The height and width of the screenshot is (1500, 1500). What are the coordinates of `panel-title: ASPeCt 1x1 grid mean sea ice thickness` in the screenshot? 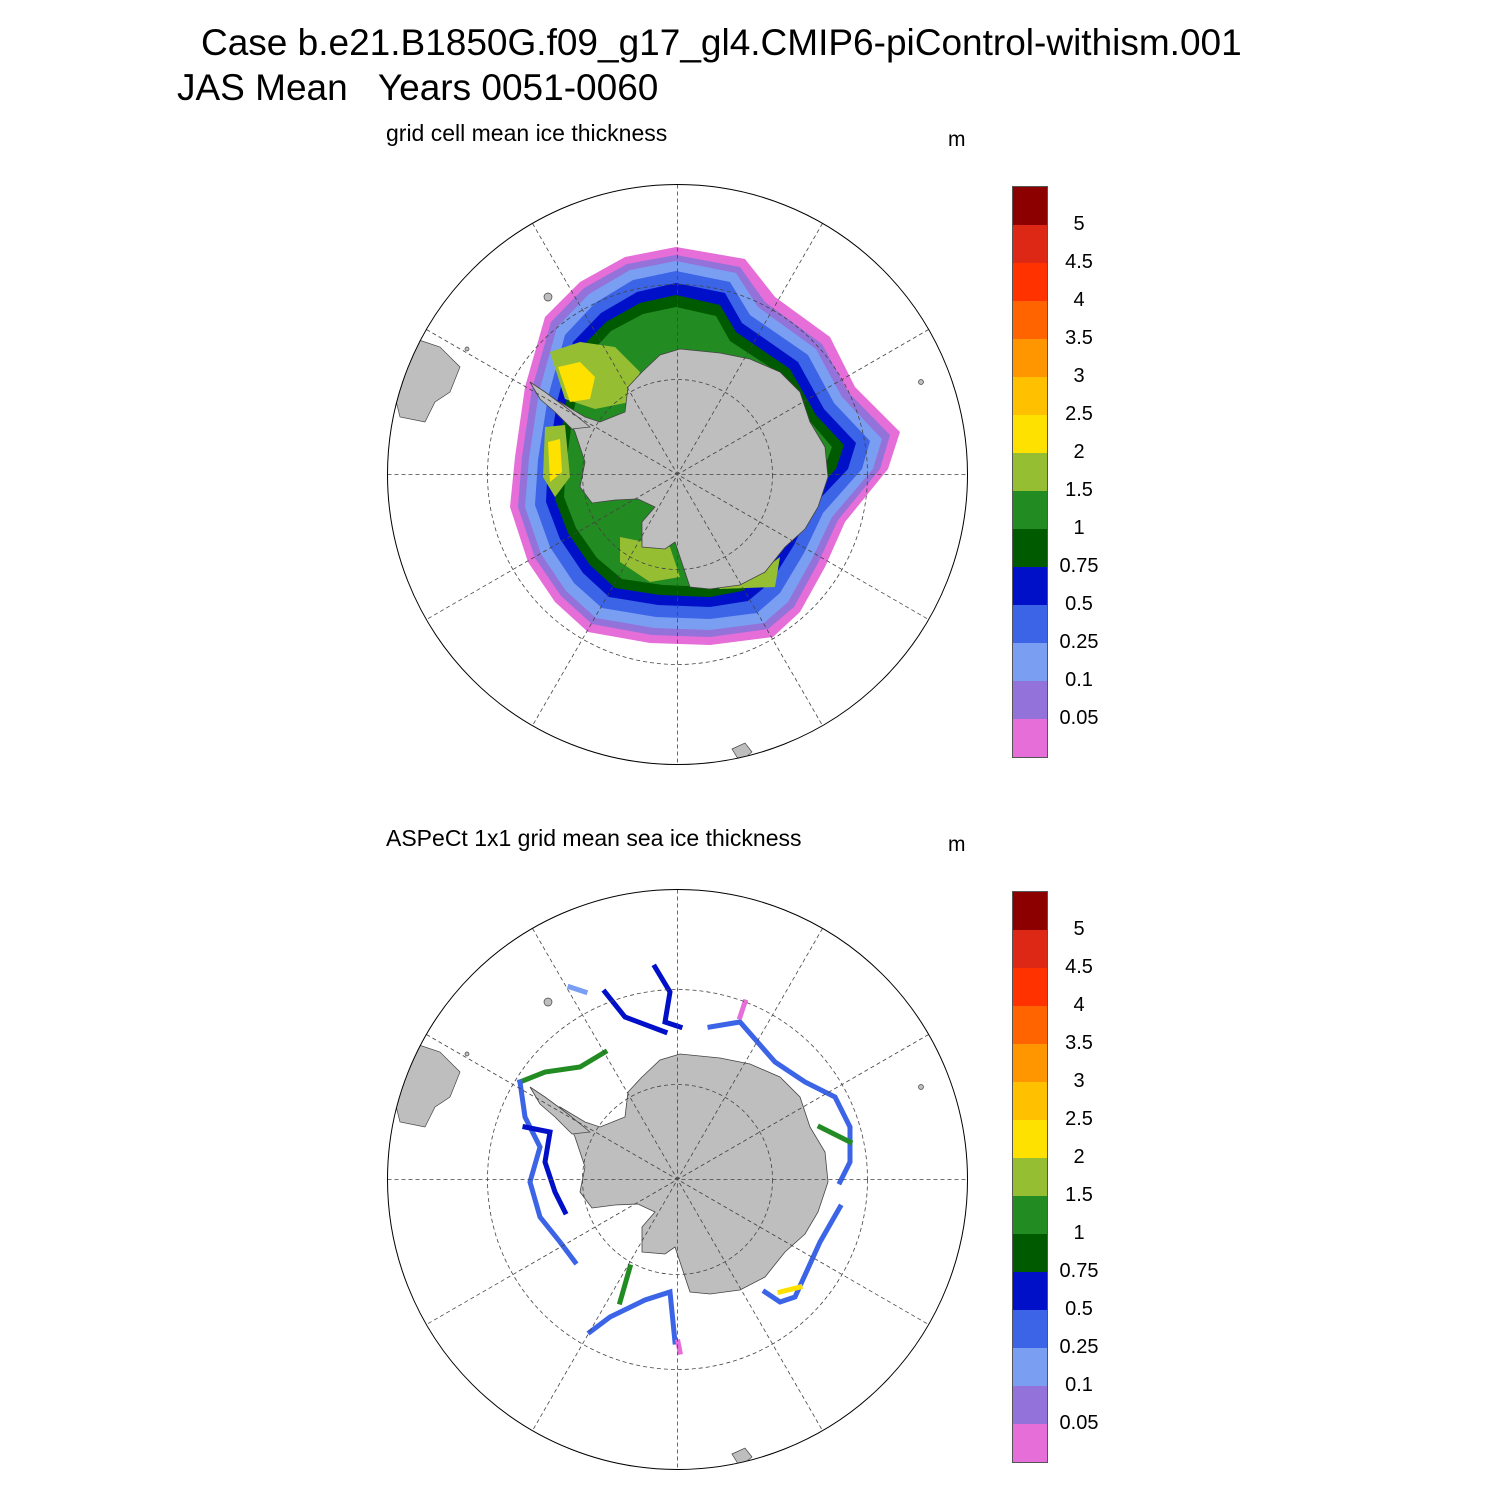 It's located at (594, 838).